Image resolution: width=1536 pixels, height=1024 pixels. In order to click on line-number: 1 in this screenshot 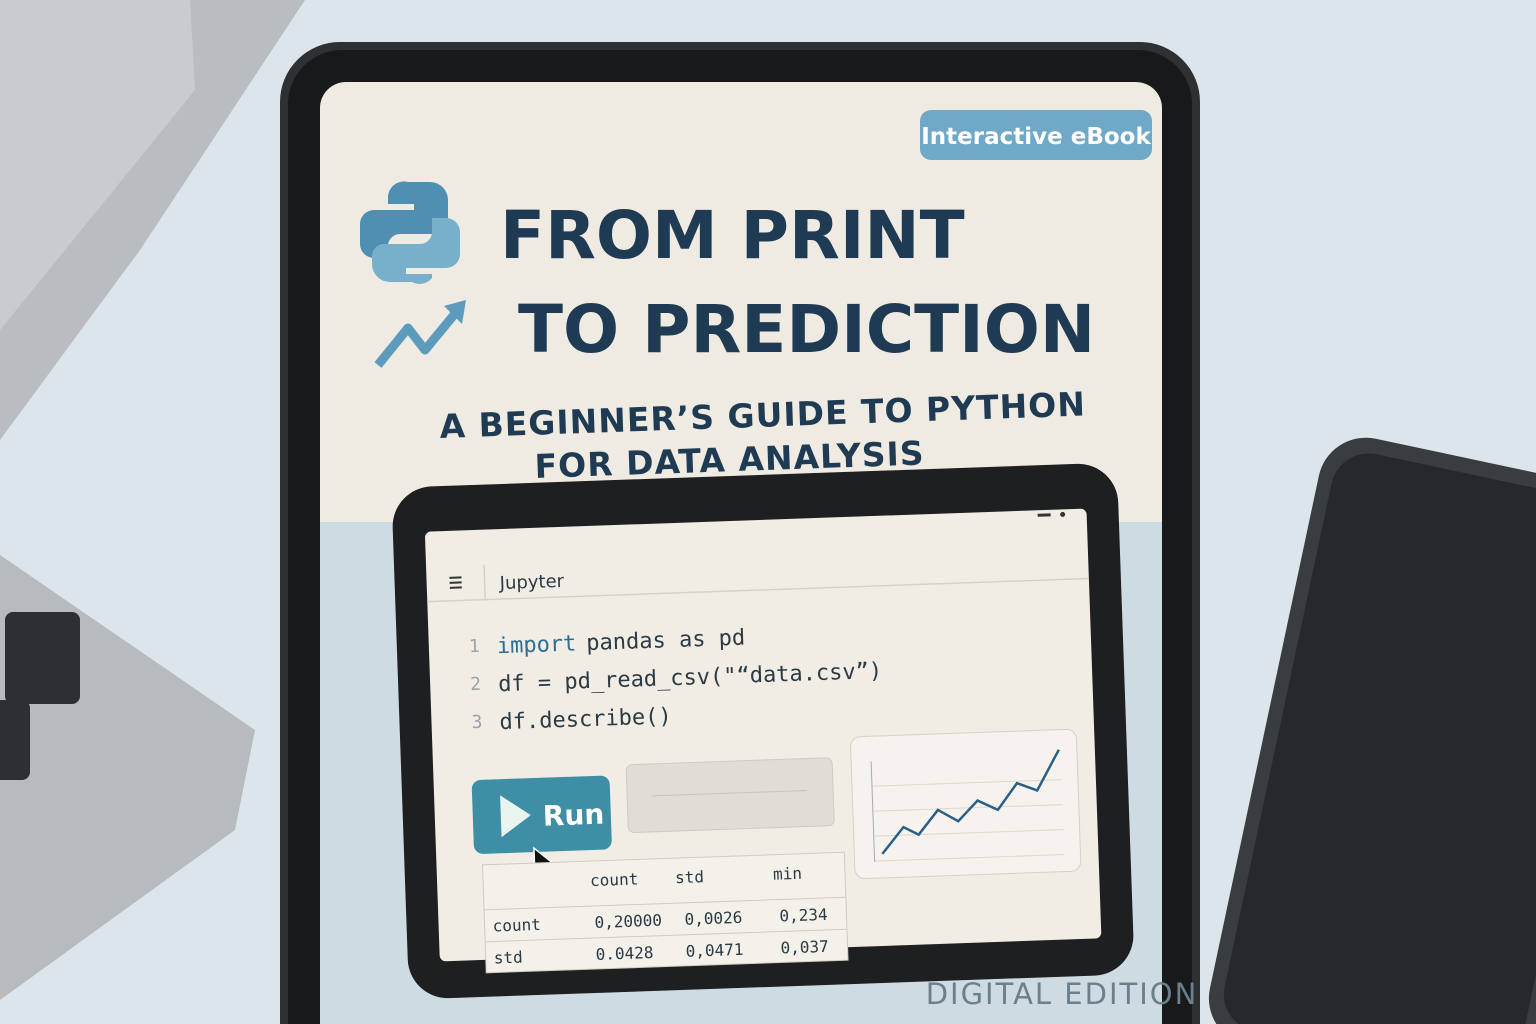, I will do `click(475, 646)`.